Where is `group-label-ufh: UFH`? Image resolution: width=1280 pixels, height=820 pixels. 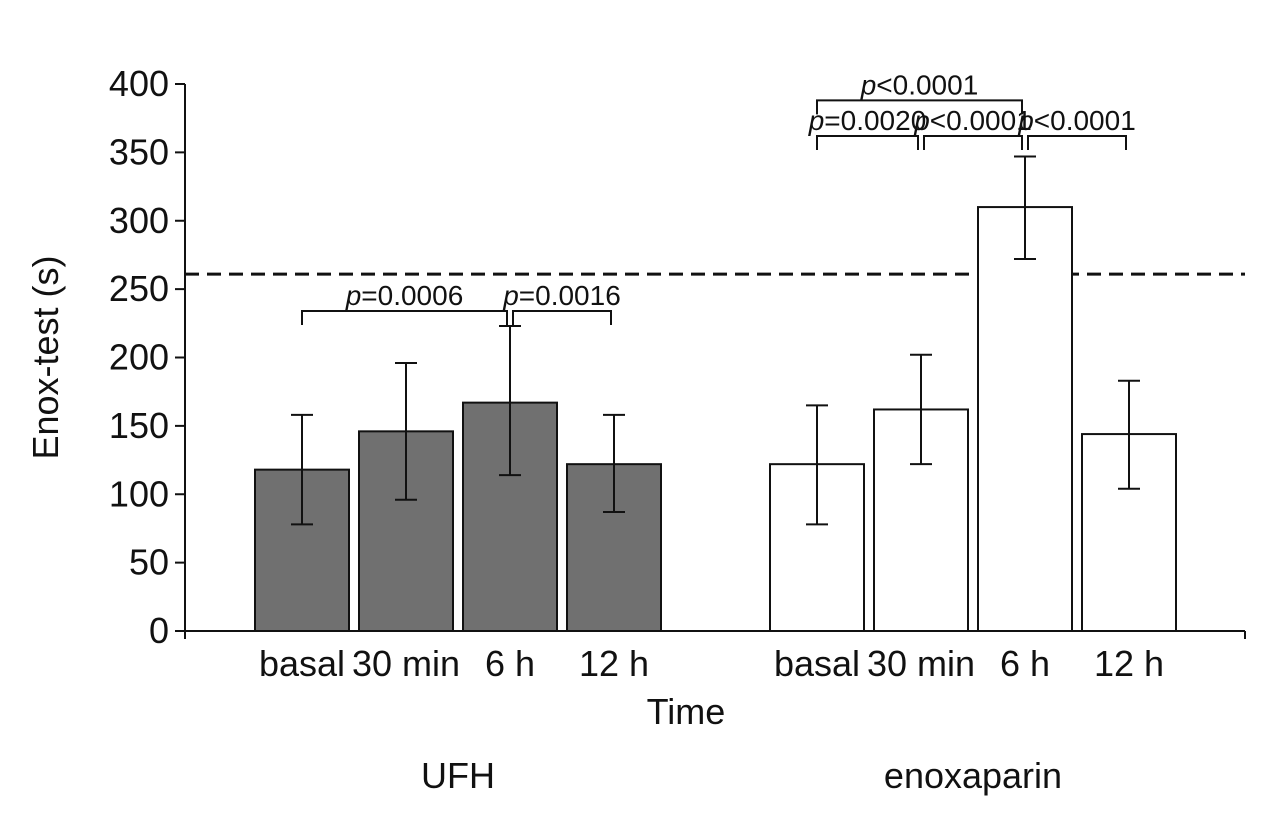 group-label-ufh: UFH is located at coordinates (458, 775).